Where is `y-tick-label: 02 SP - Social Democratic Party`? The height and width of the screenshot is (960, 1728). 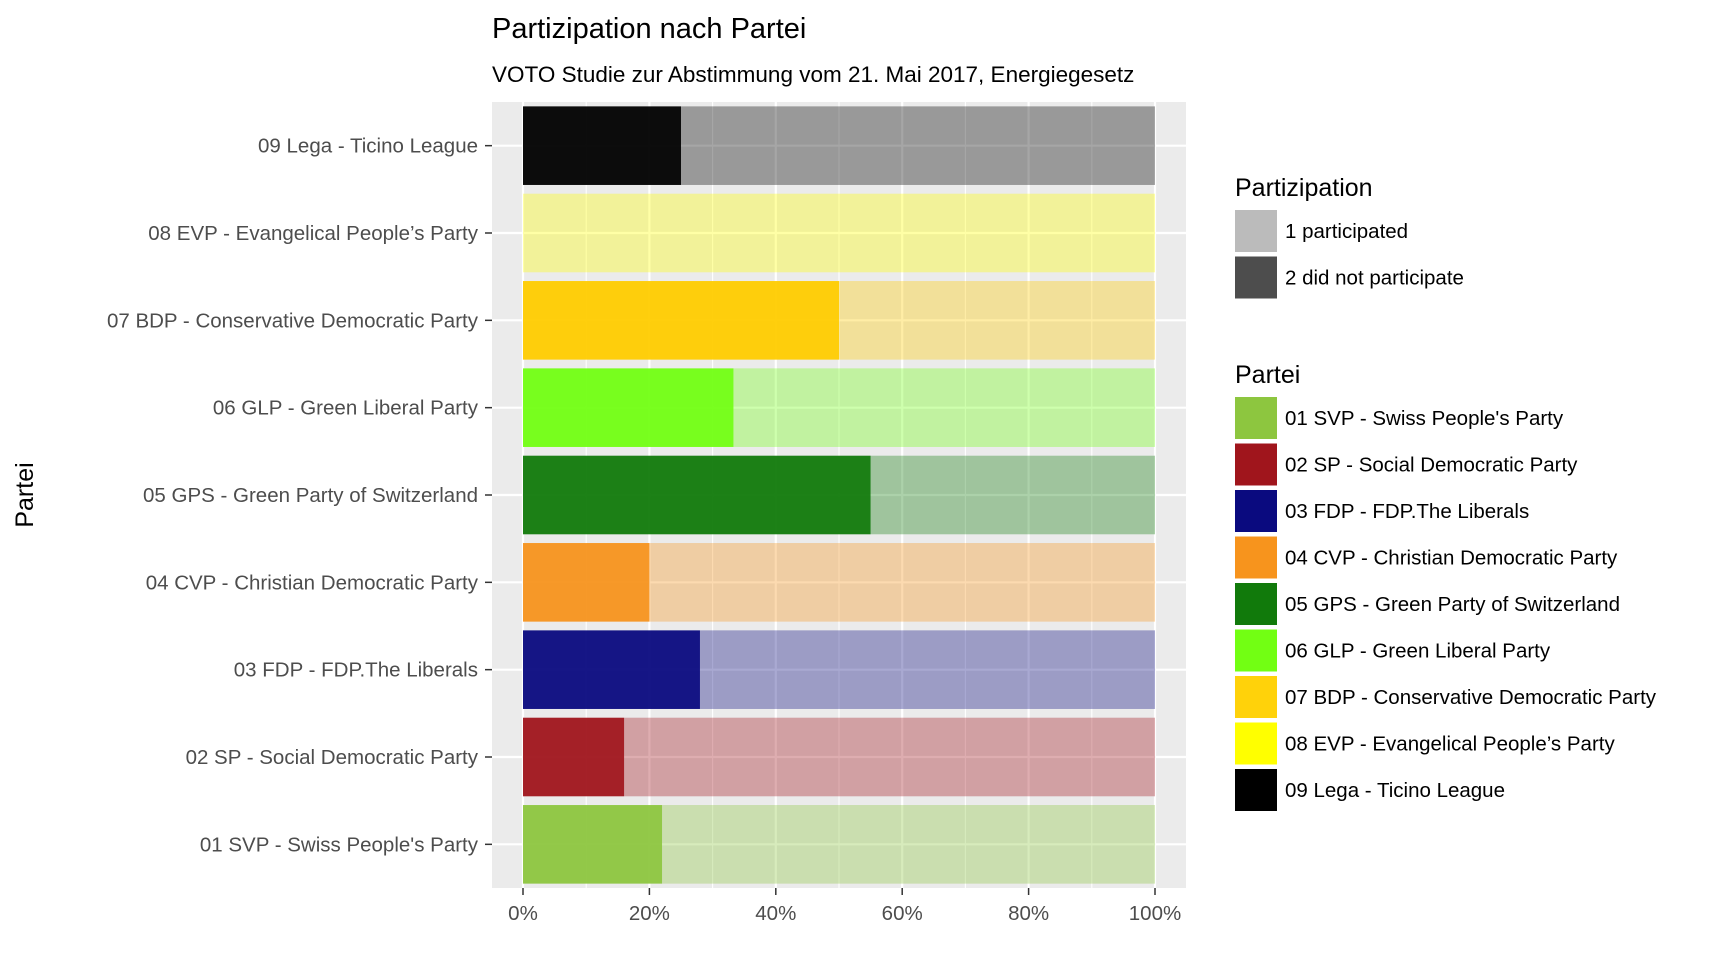
y-tick-label: 02 SP - Social Democratic Party is located at coordinates (332, 757).